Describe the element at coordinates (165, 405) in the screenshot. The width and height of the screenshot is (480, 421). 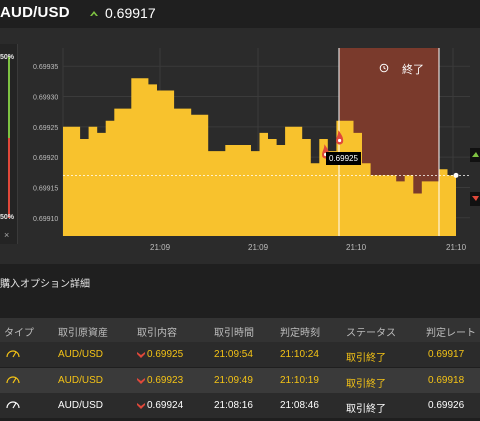
I see `cell-content: 0.69924` at that location.